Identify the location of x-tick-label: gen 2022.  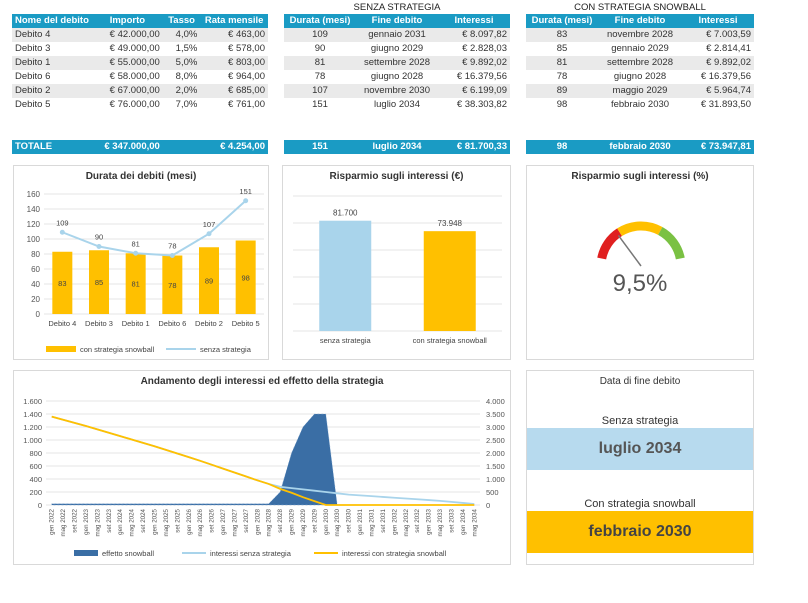
(52, 521).